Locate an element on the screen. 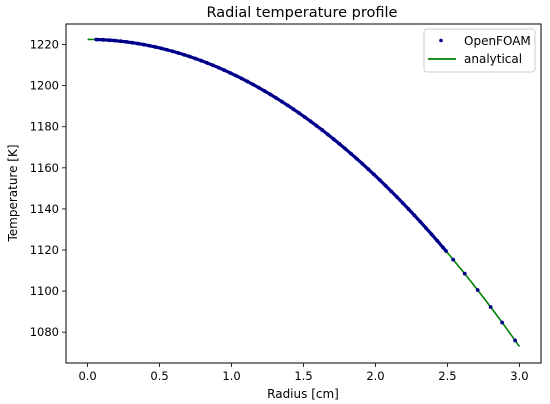 This screenshot has height=404, width=550. legend-box is located at coordinates (479, 50).